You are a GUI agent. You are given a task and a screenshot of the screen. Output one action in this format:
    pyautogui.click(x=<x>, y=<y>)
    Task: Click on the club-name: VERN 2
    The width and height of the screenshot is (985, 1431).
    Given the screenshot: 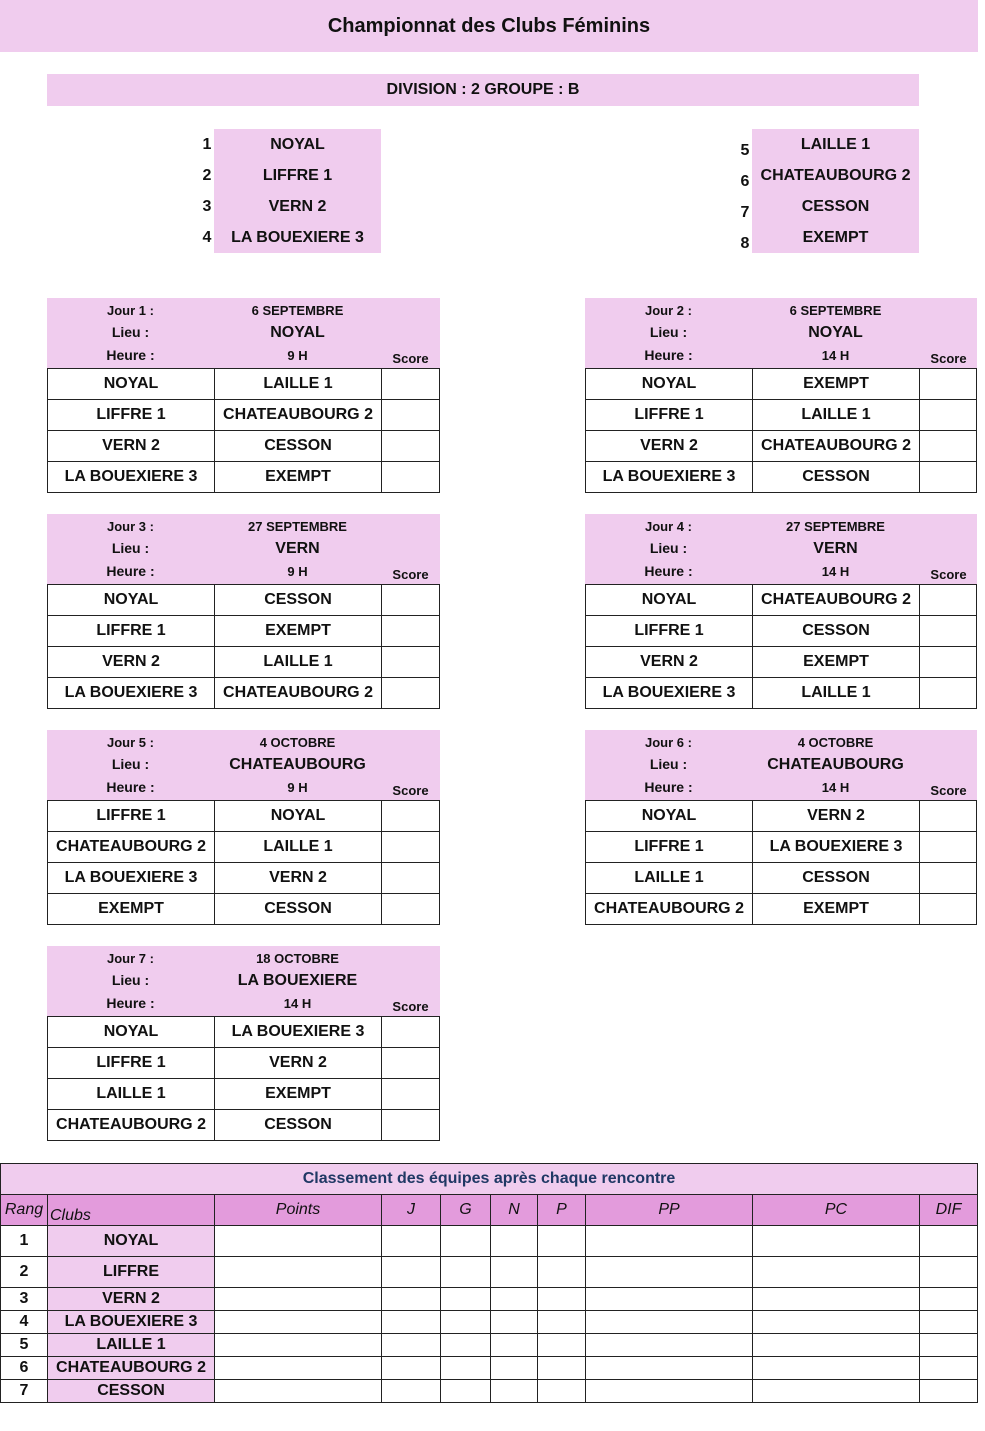 What is the action you would take?
    pyautogui.click(x=131, y=1299)
    